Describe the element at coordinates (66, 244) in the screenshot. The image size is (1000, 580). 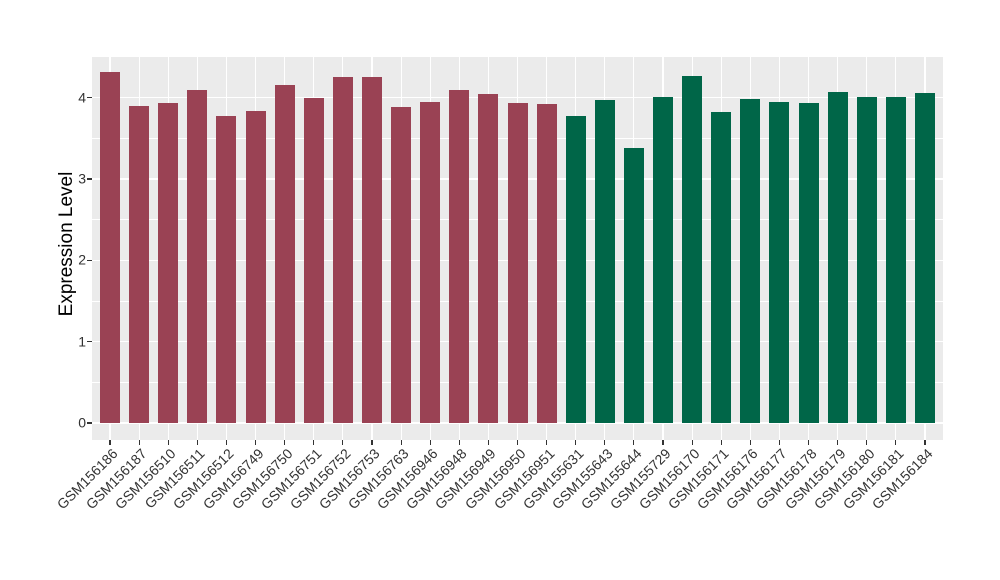
I see `y-axis-title: Expression Level` at that location.